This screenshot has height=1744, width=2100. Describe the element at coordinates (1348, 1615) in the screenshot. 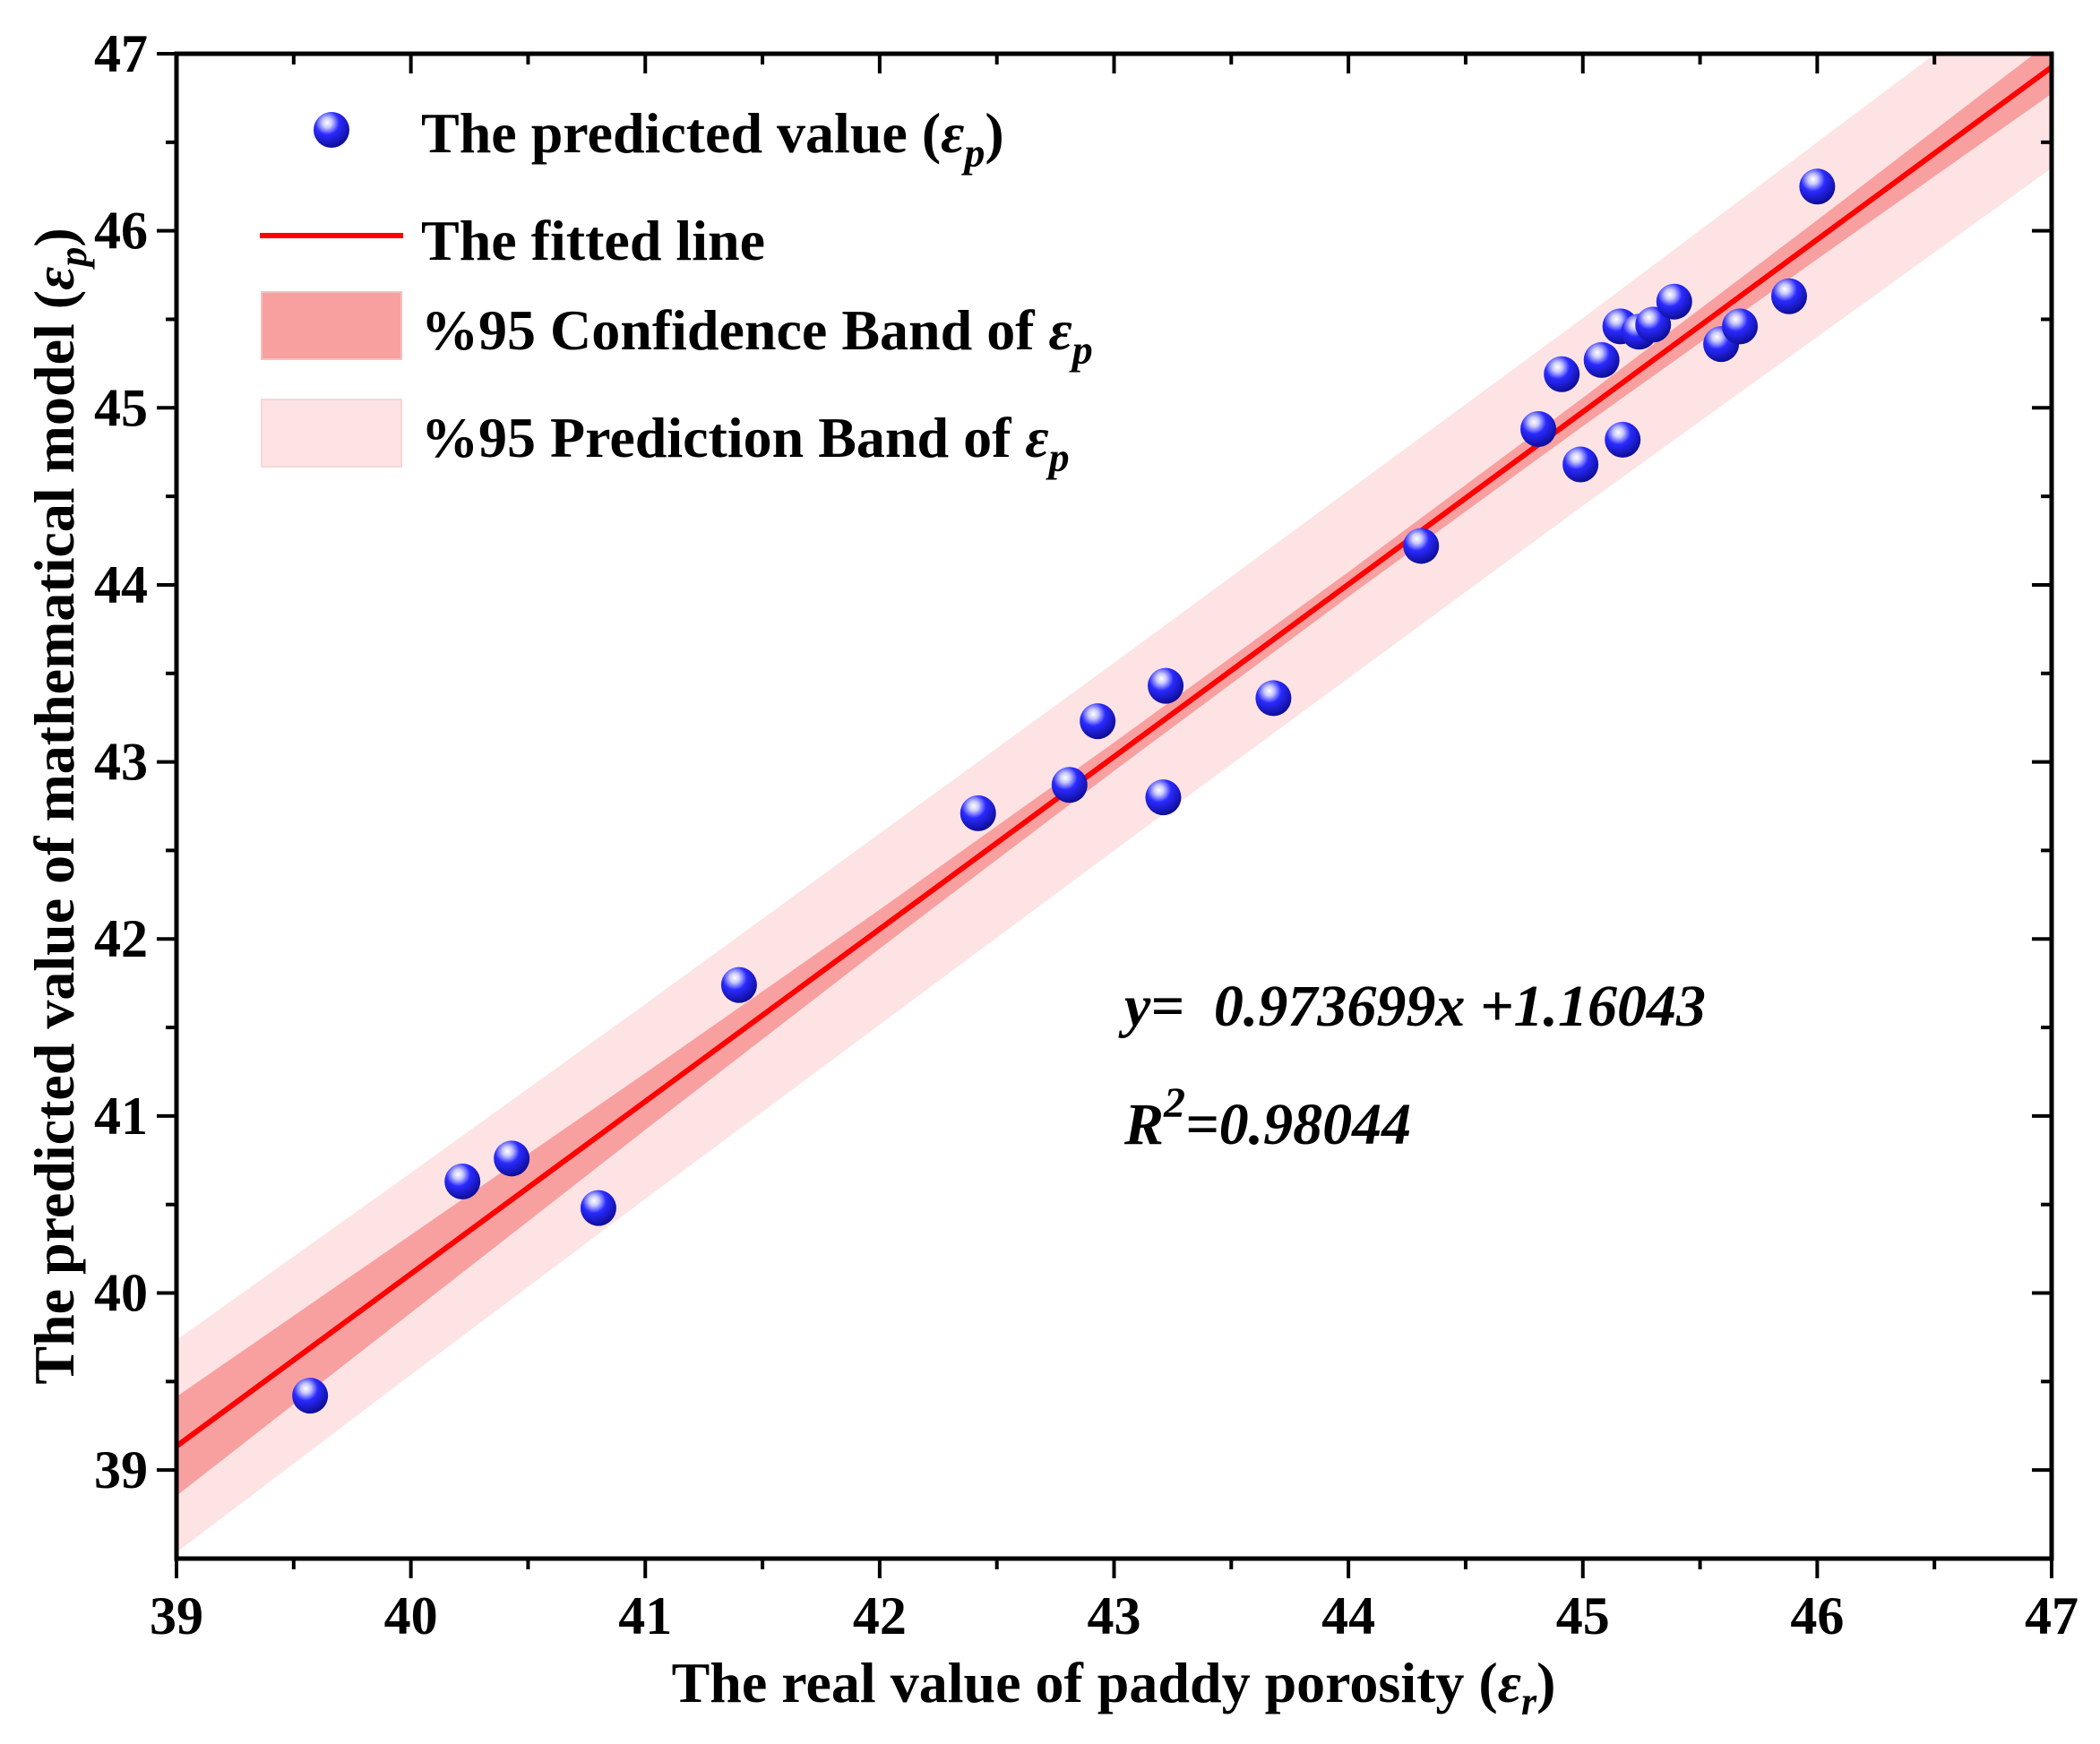

I see `x-tick-label: 44` at that location.